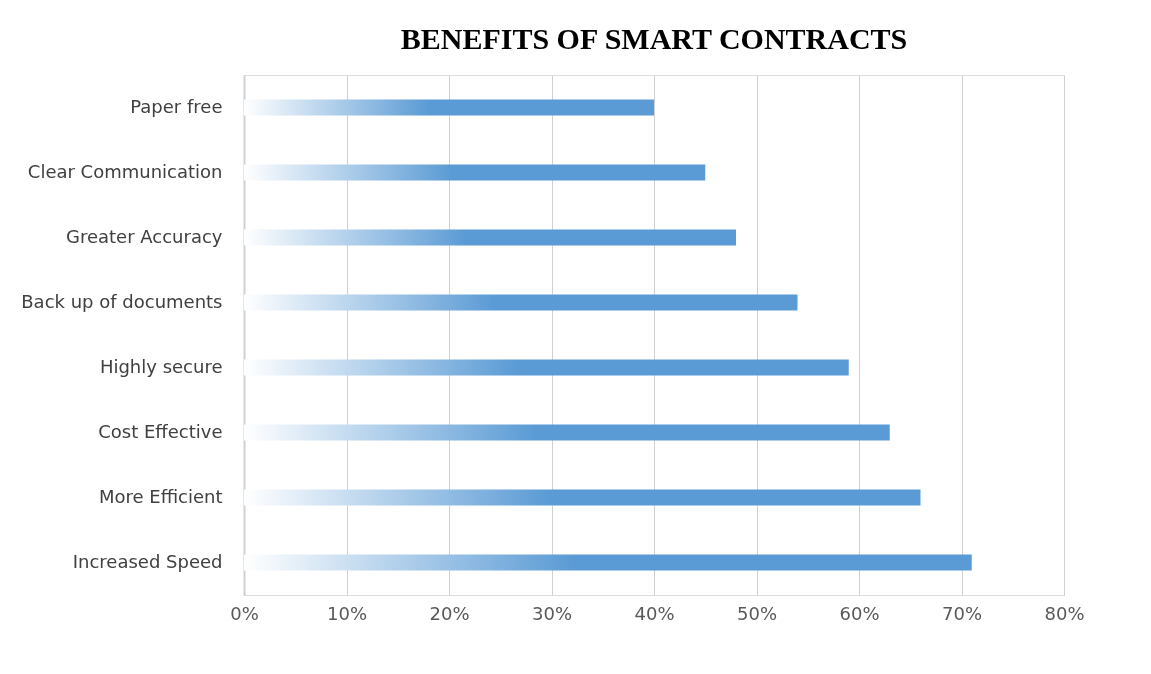 Image resolution: width=1151 pixels, height=674 pixels. What do you see at coordinates (160, 496) in the screenshot?
I see `y-tick-label: More Efficient` at bounding box center [160, 496].